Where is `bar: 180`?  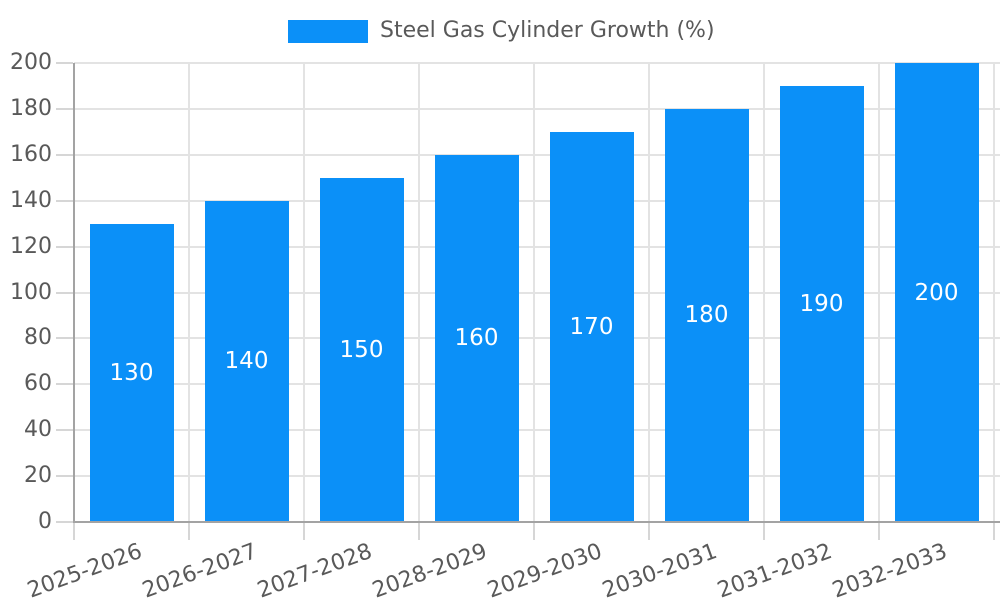
bar: 180 is located at coordinates (706, 315).